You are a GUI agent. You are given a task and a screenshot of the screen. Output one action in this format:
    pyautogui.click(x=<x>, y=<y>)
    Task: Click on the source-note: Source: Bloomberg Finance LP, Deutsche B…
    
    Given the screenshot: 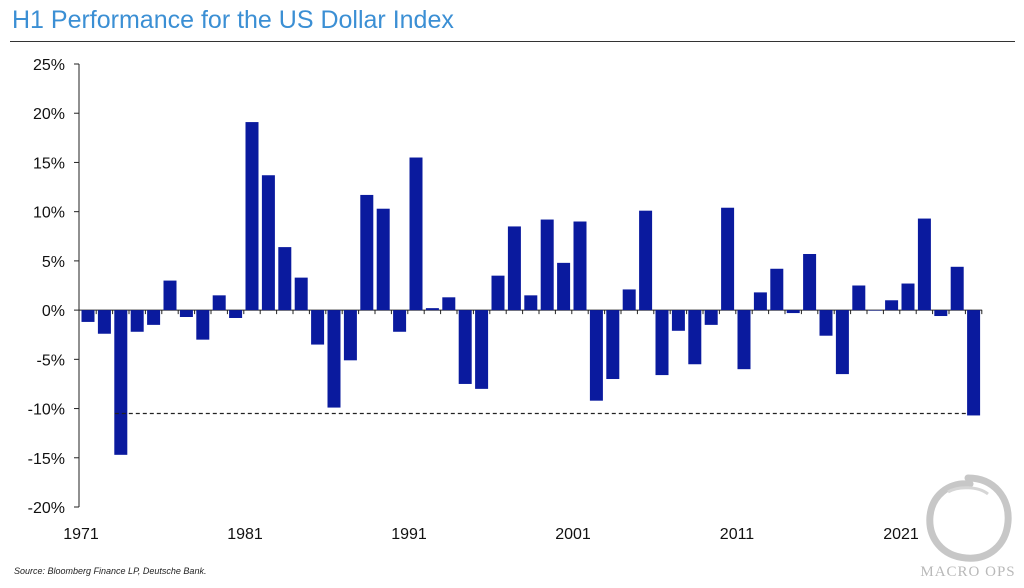 What is the action you would take?
    pyautogui.click(x=110, y=571)
    